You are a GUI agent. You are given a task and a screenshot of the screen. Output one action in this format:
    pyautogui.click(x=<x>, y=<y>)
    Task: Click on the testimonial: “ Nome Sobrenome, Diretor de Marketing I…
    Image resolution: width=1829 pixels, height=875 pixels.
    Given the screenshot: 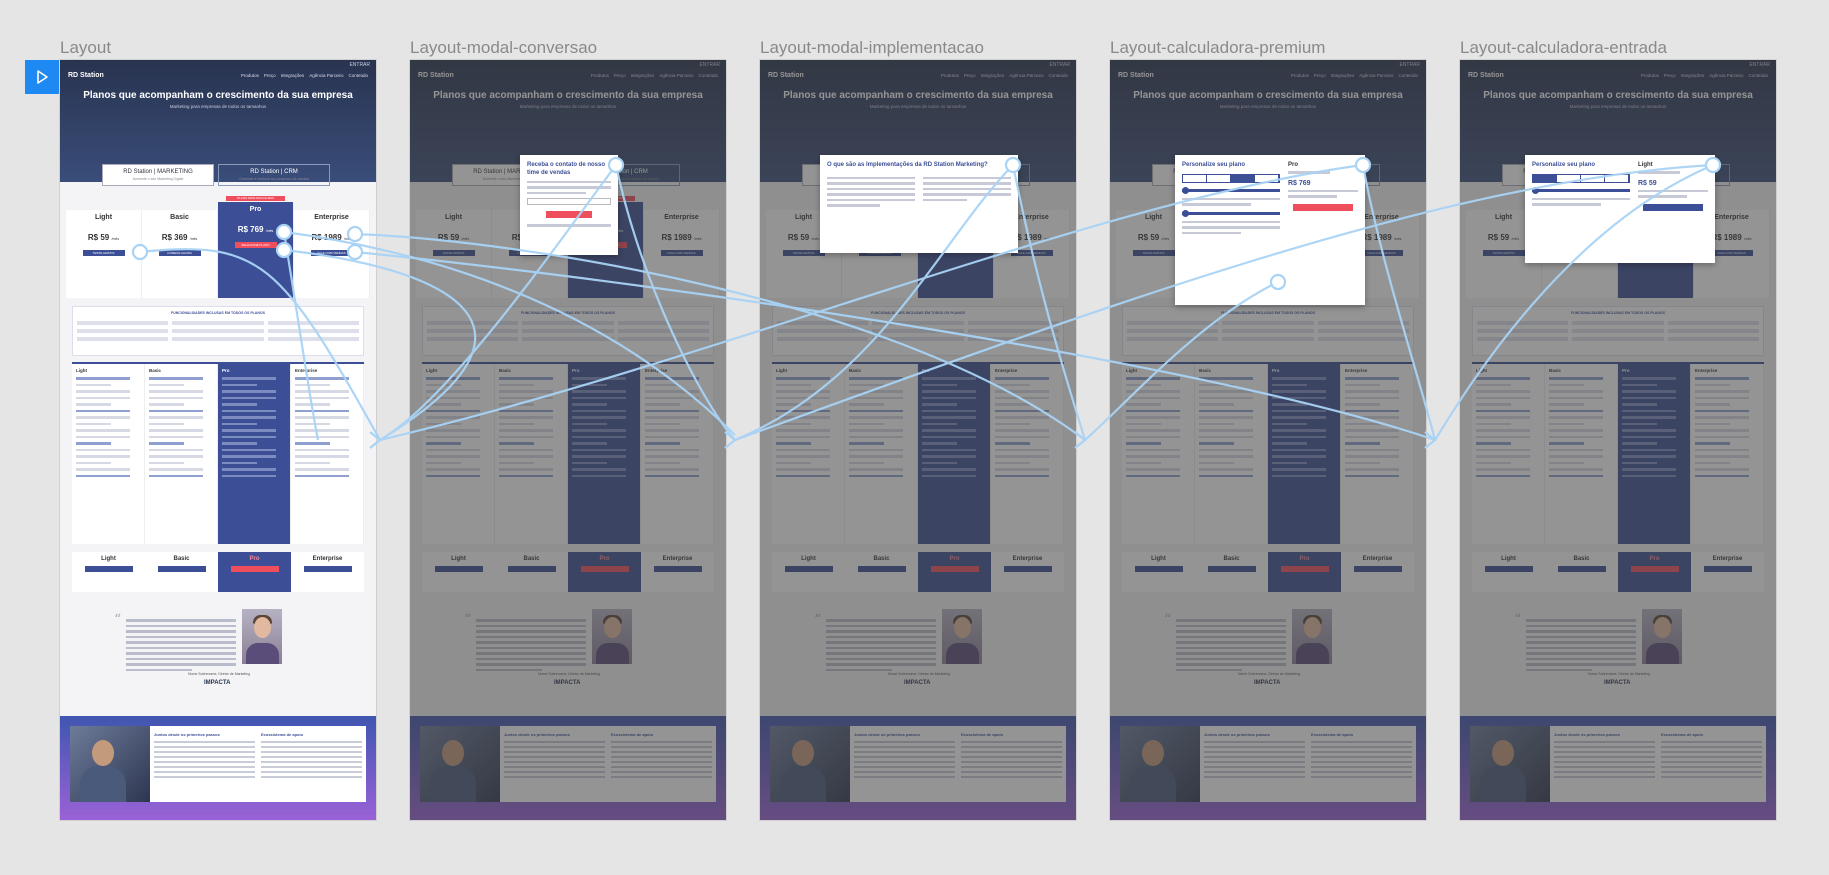 What is the action you would take?
    pyautogui.click(x=218, y=654)
    